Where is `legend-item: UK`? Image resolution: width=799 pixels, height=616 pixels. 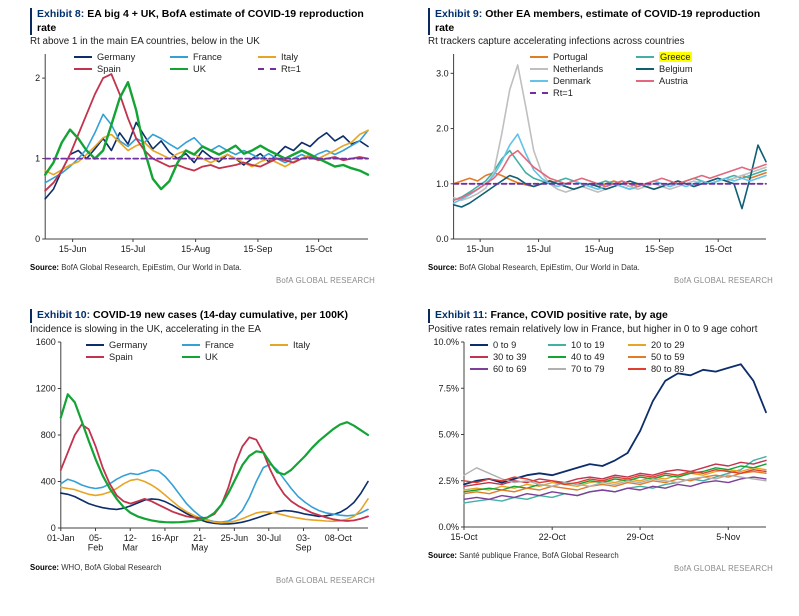 legend-item: UK is located at coordinates (200, 357).